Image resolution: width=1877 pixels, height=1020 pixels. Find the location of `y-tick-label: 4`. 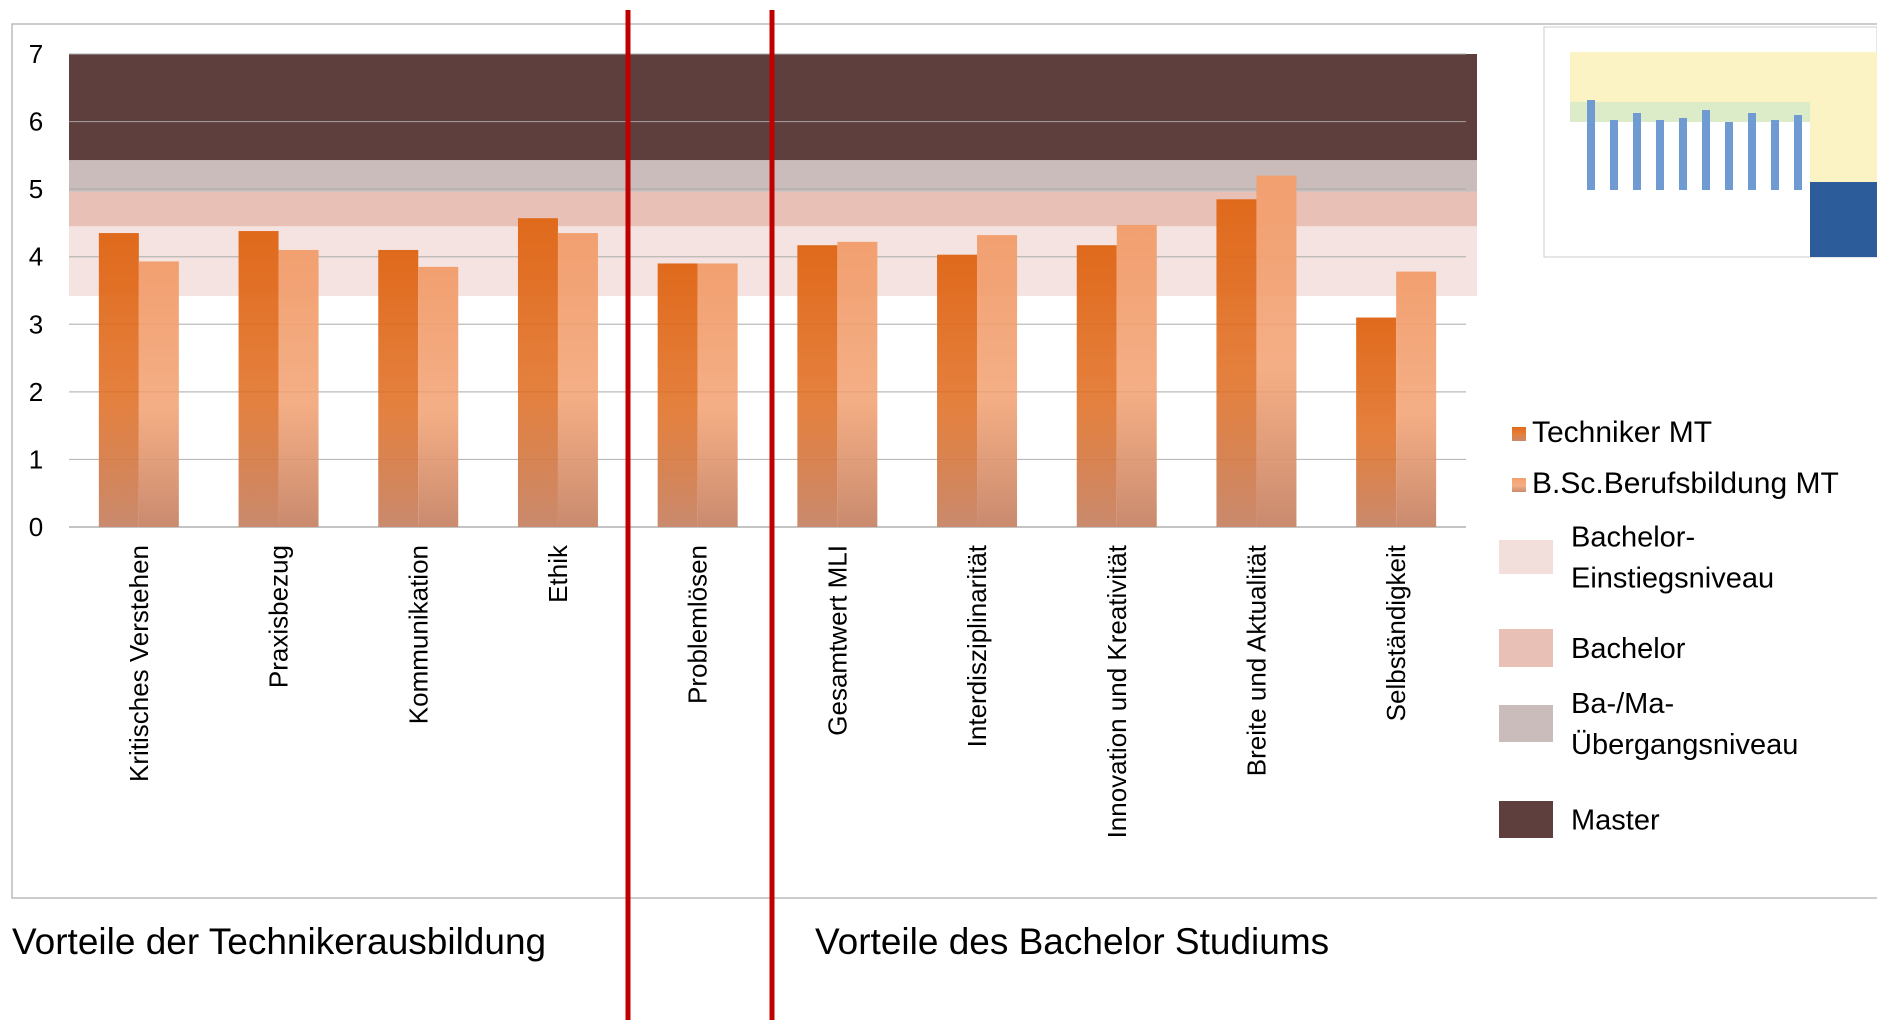

y-tick-label: 4 is located at coordinates (36, 257).